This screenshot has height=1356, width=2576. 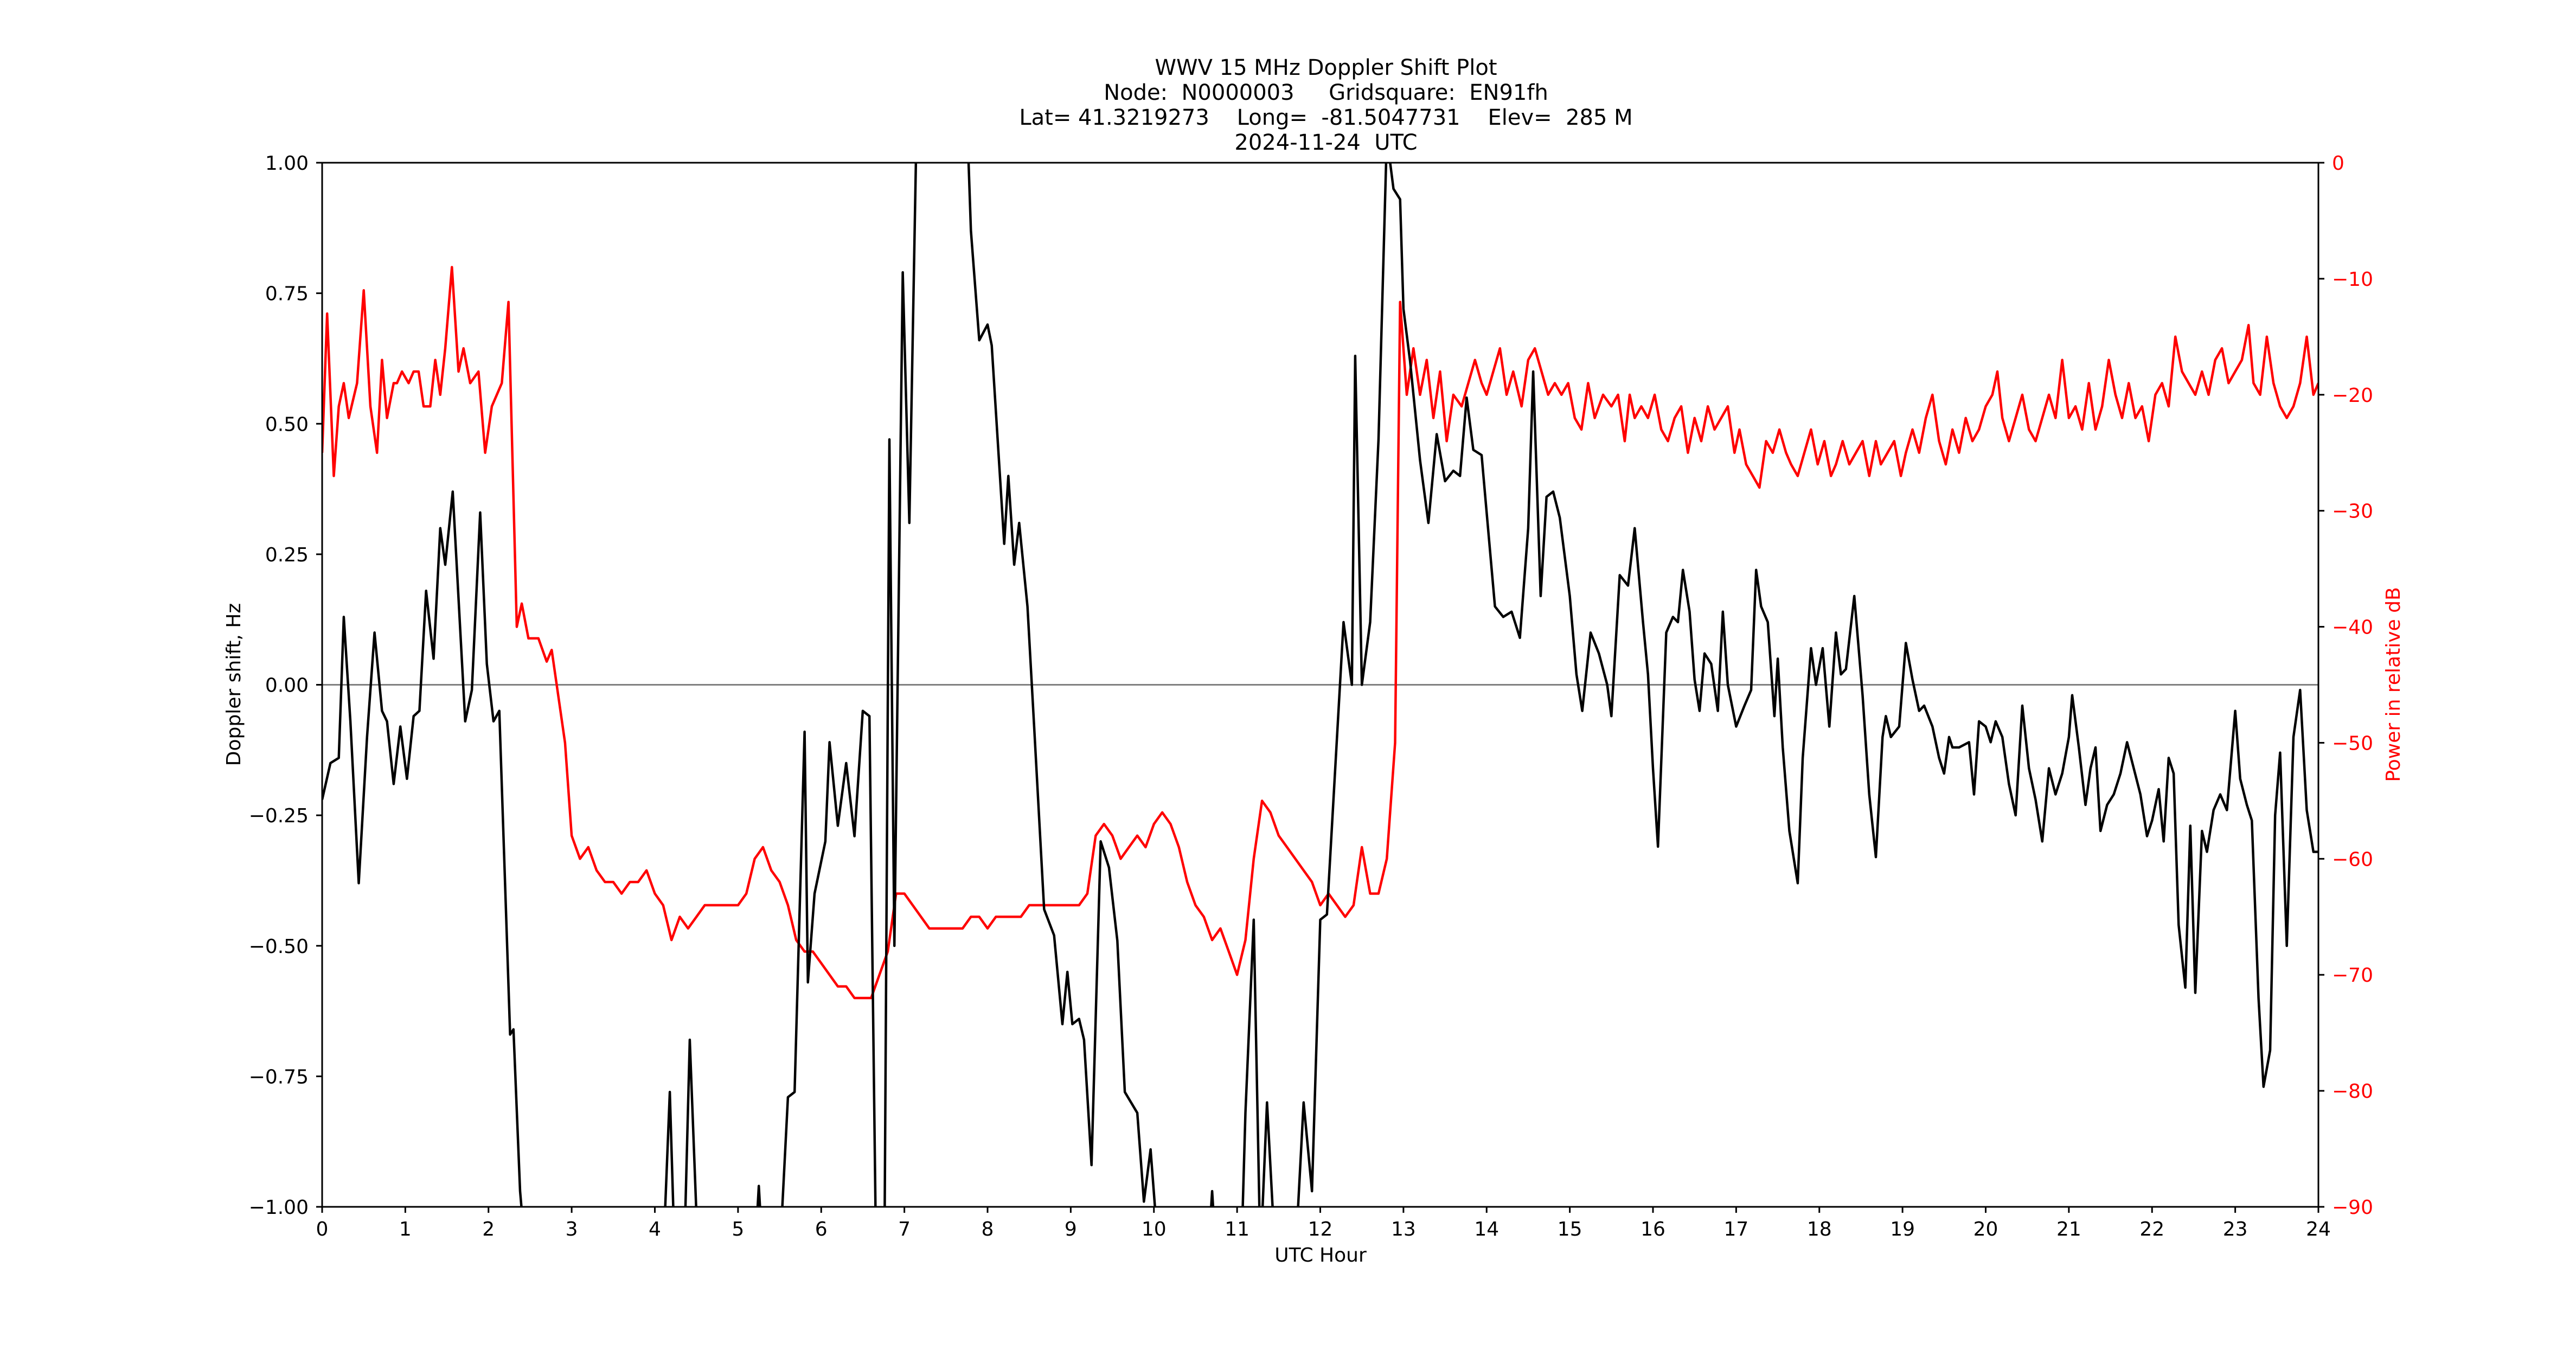 What do you see at coordinates (287, 163) in the screenshot?
I see `y-tick-label: 1.00` at bounding box center [287, 163].